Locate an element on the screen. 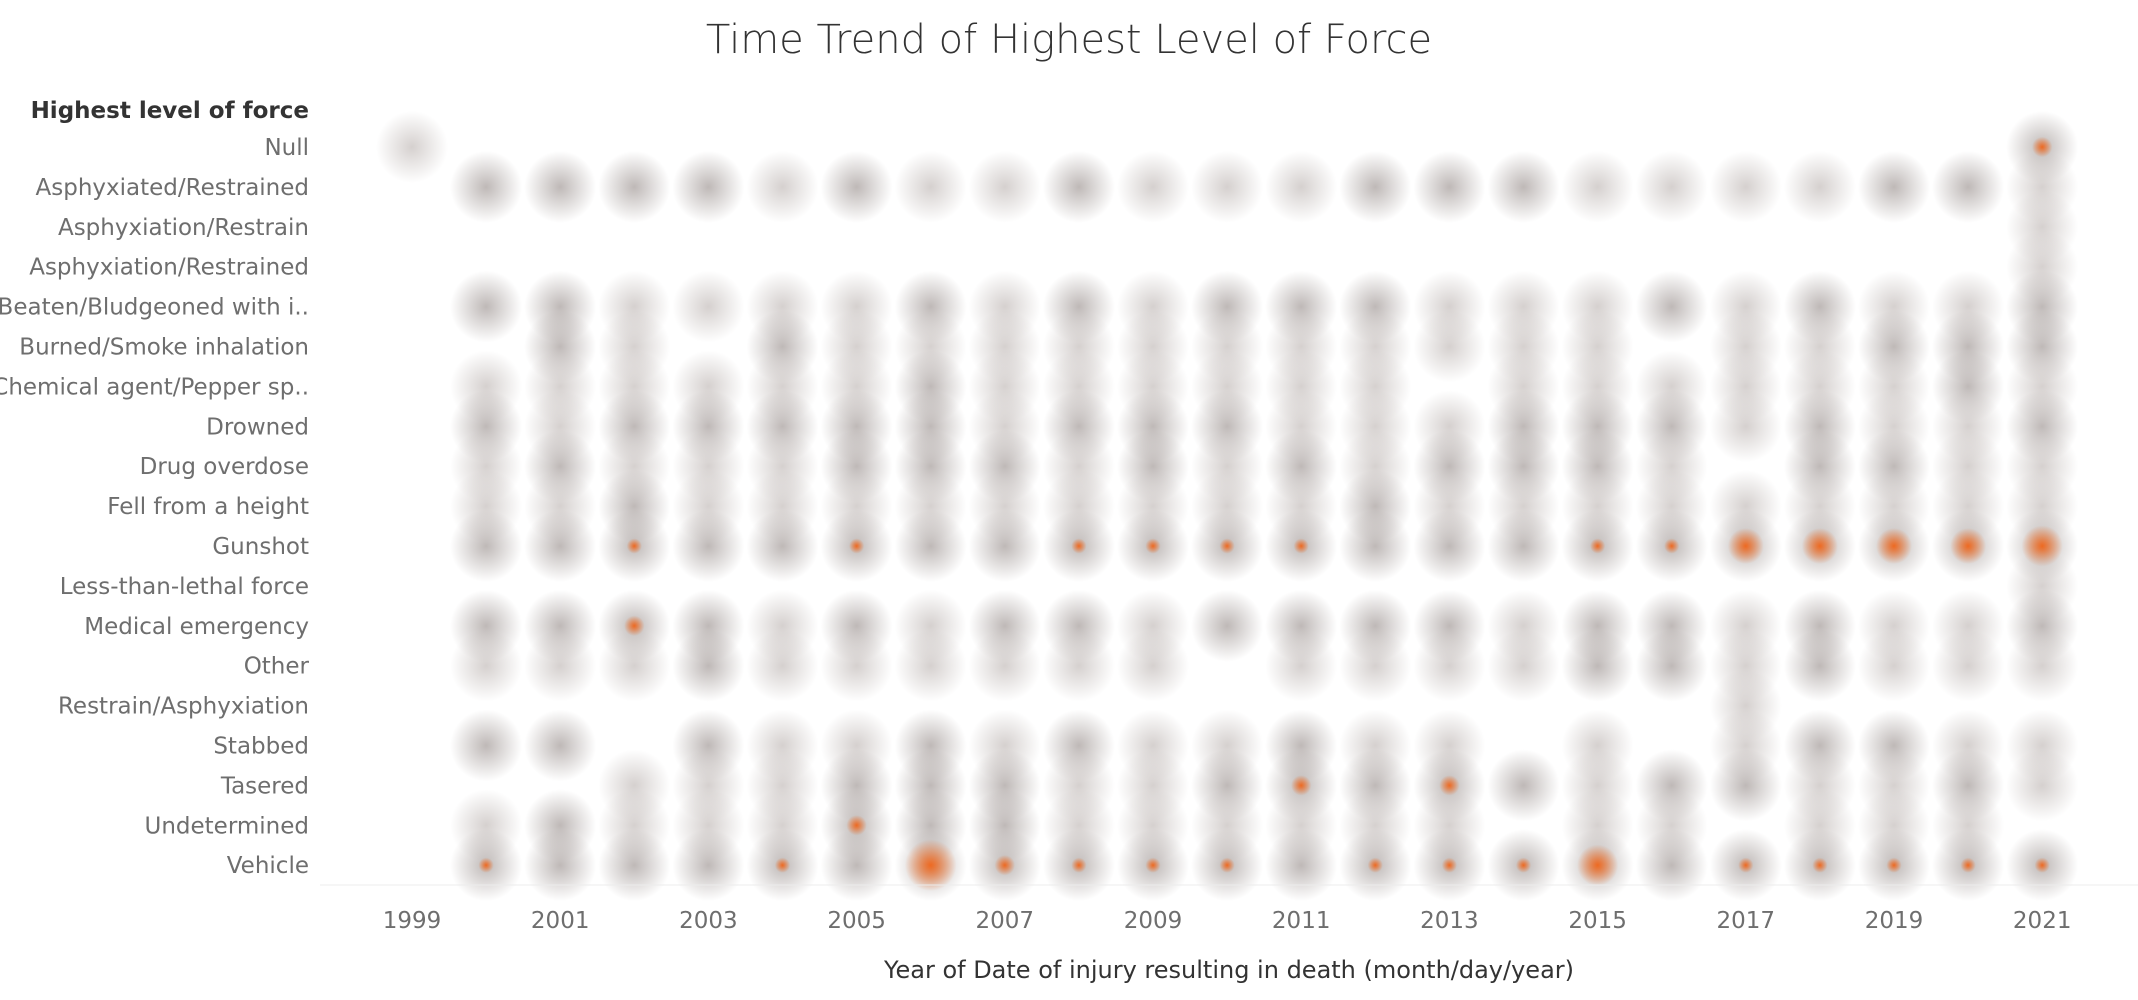 This screenshot has height=1000, width=2138. row-label: Asphyxiated/Restrained is located at coordinates (172, 188).